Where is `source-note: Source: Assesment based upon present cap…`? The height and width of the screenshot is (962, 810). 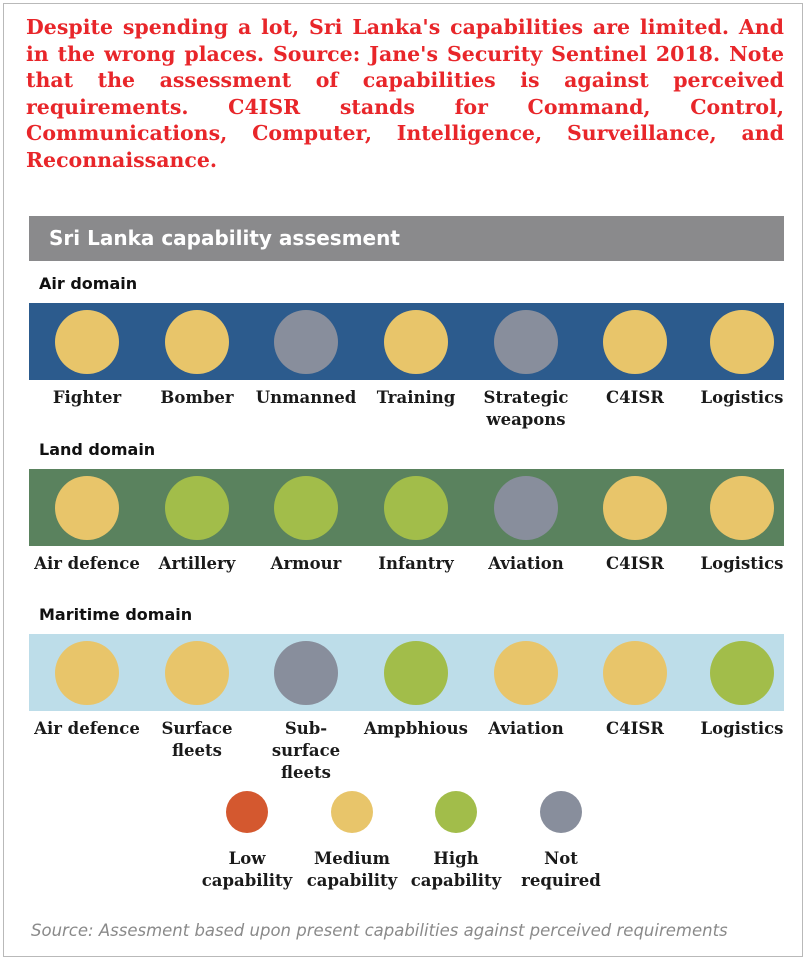
source-note: Source: Assesment based upon present cap… is located at coordinates (379, 930).